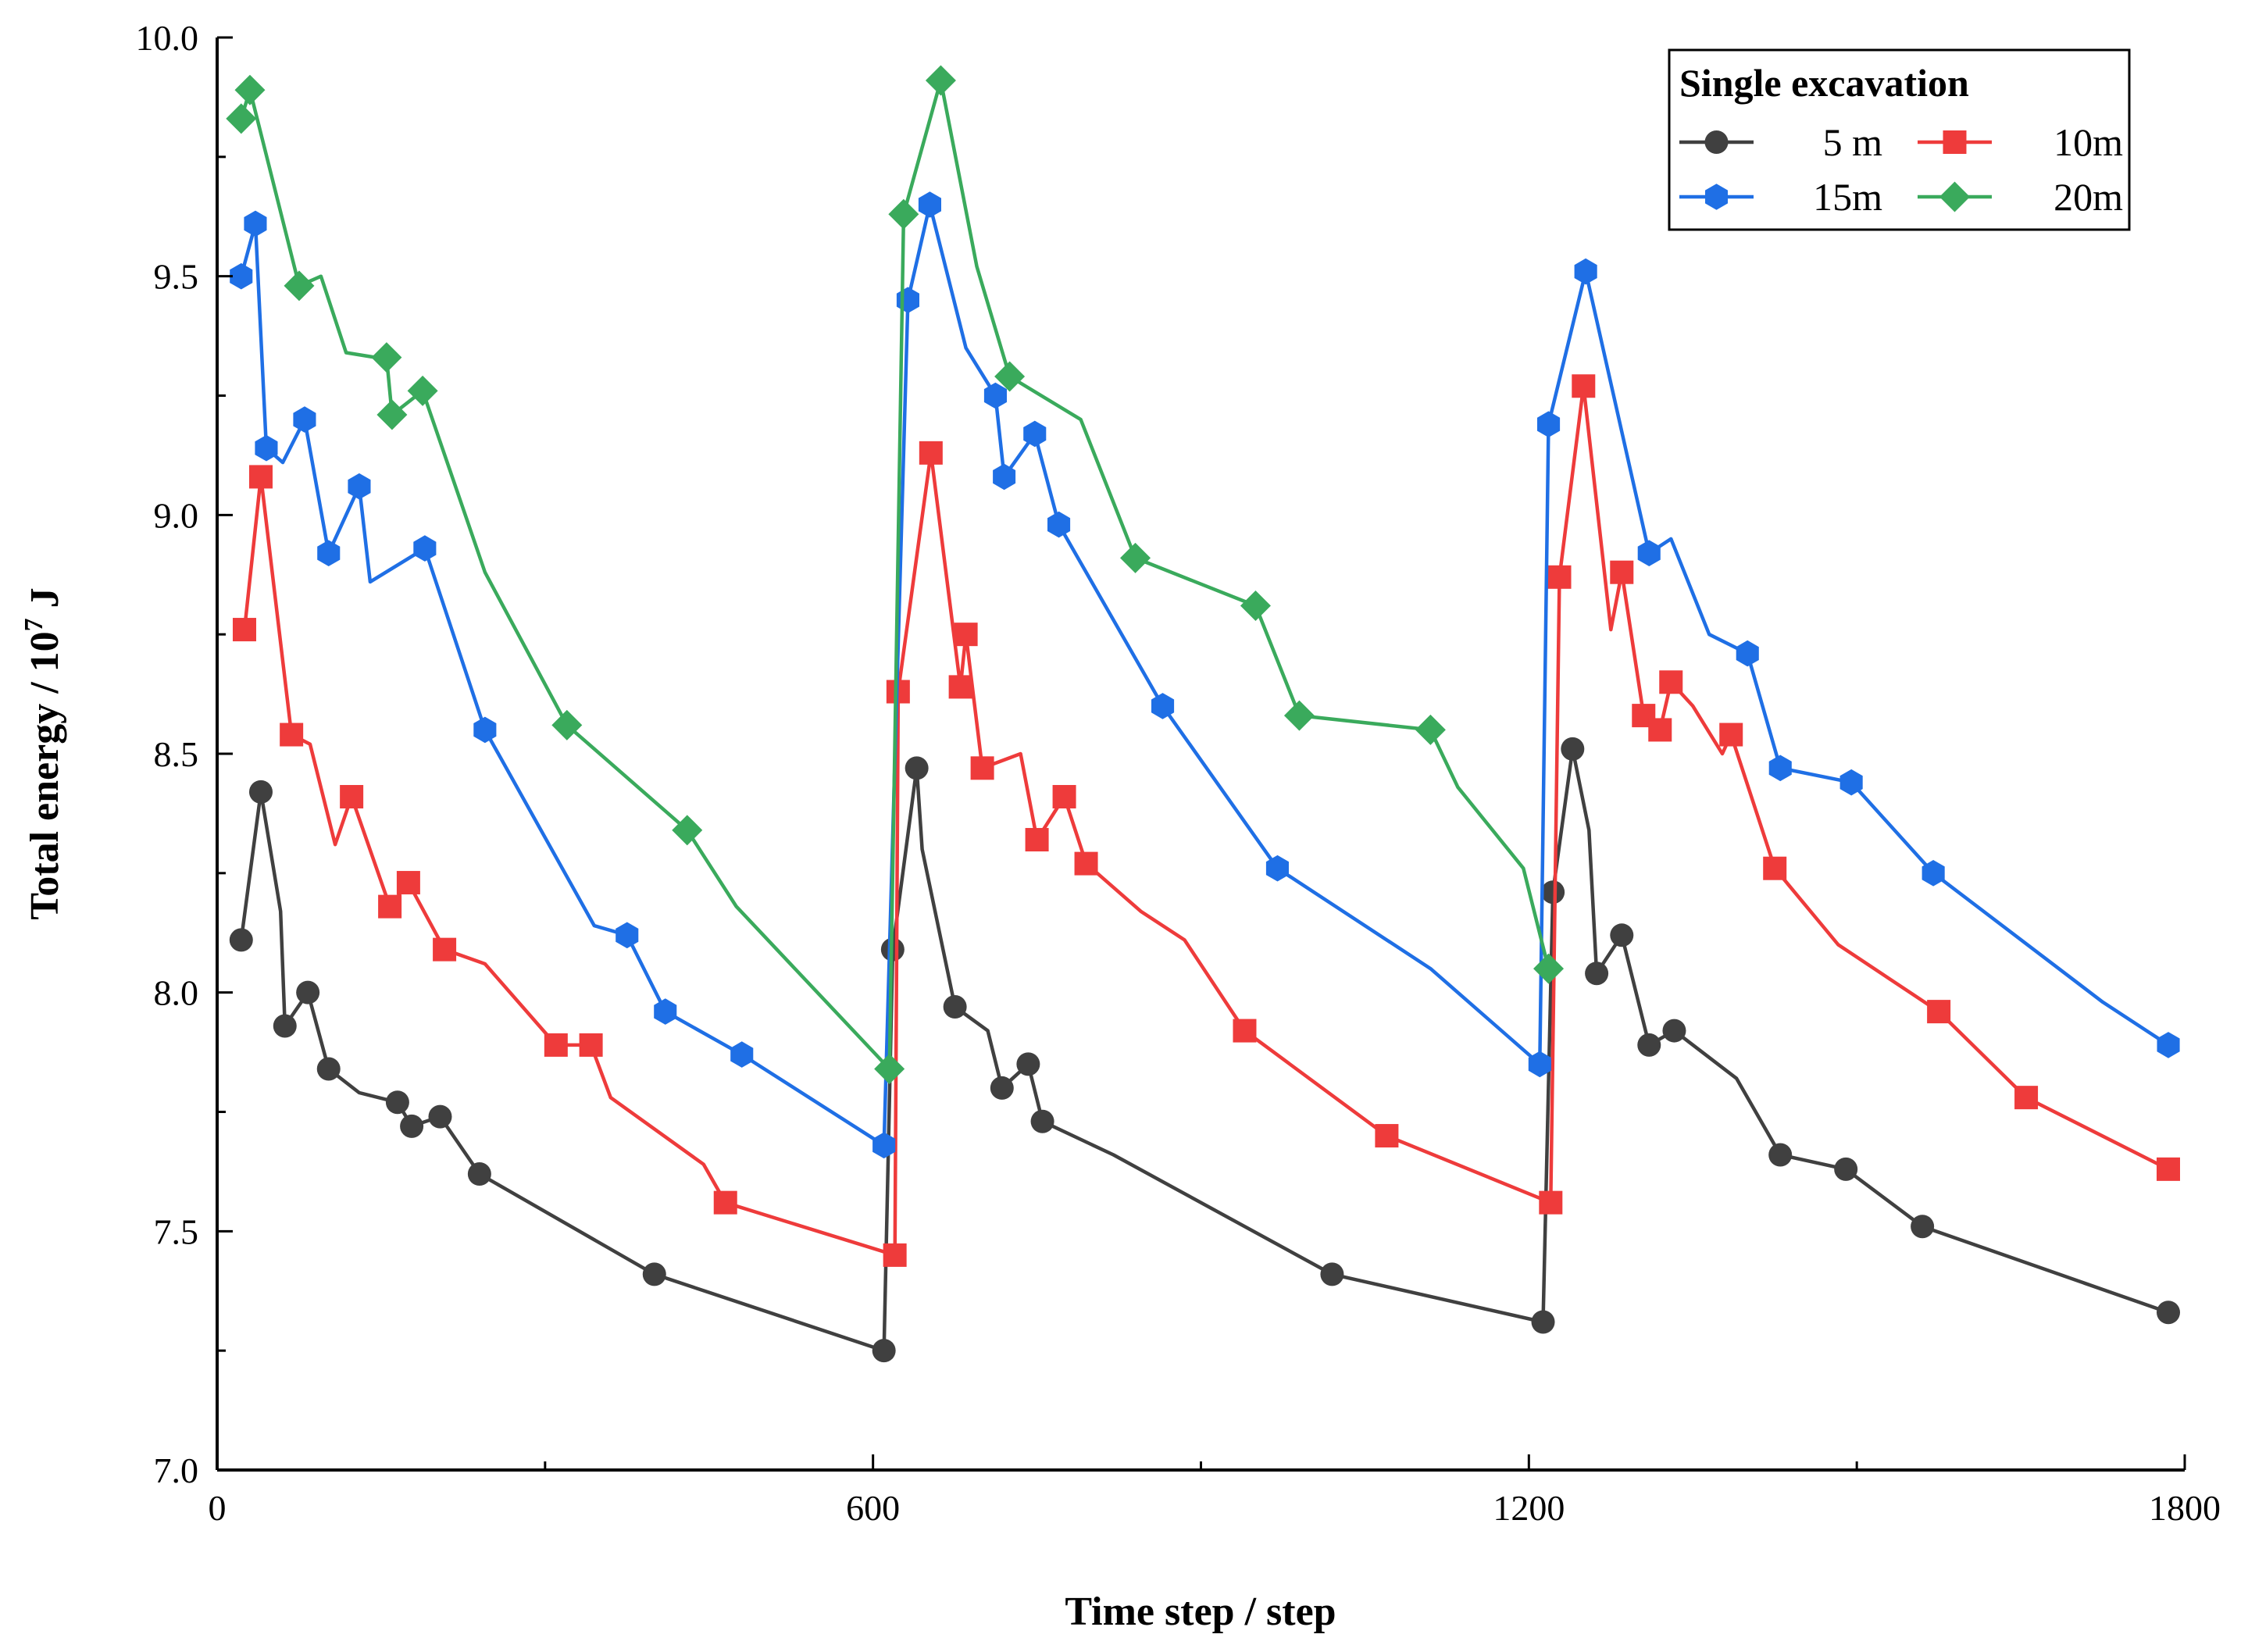 The image size is (2248, 1652). I want to click on y-tick-label: 7.0, so click(176, 1470).